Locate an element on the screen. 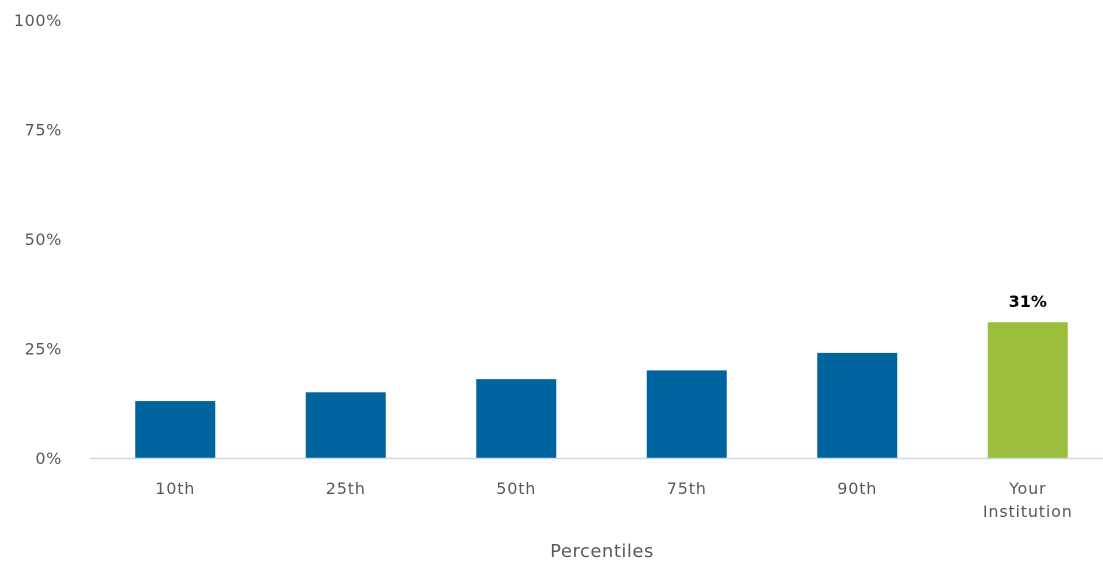  x-category-label: 10th is located at coordinates (175, 488).